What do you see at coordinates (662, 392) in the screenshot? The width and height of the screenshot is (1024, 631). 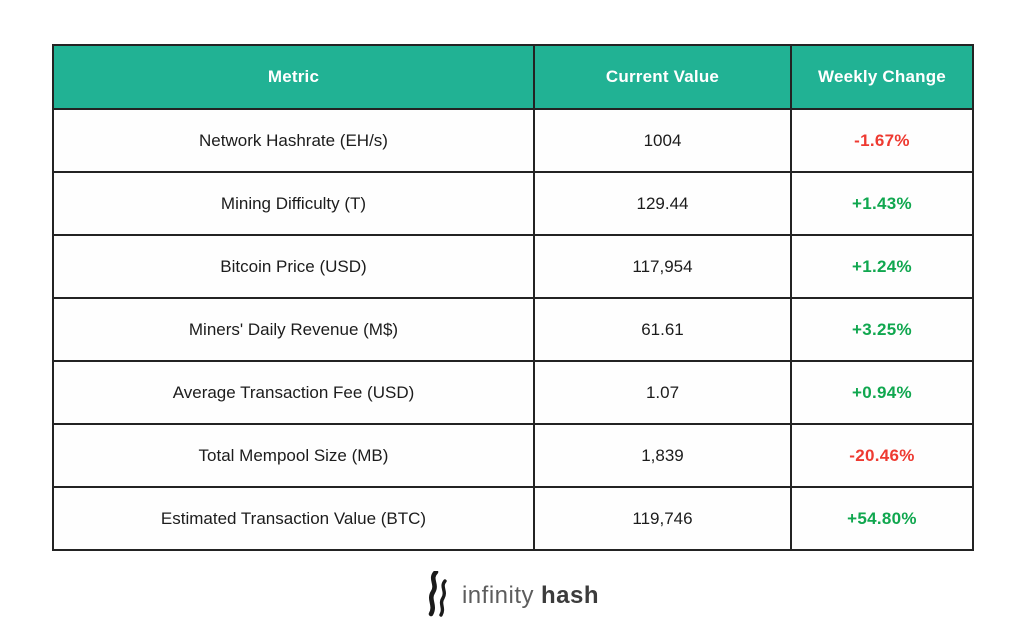 I see `value-cell: 1.07` at bounding box center [662, 392].